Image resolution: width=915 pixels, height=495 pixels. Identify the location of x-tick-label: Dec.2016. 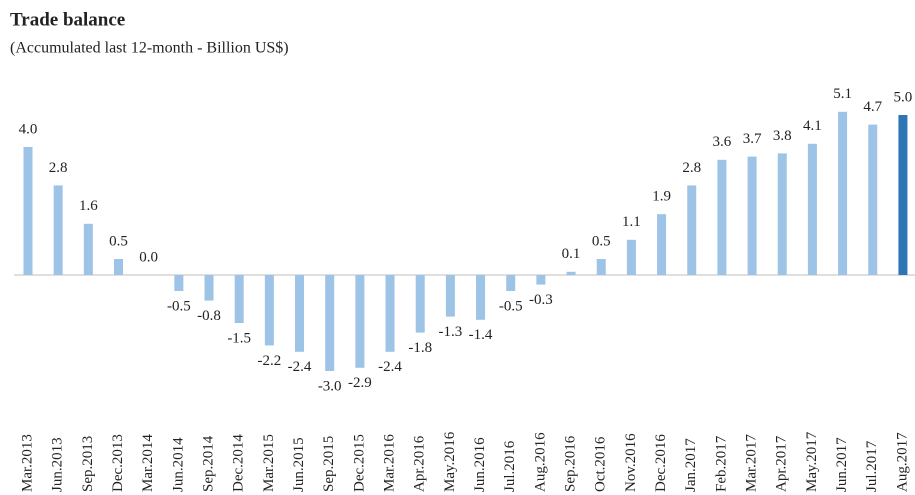
(661, 463).